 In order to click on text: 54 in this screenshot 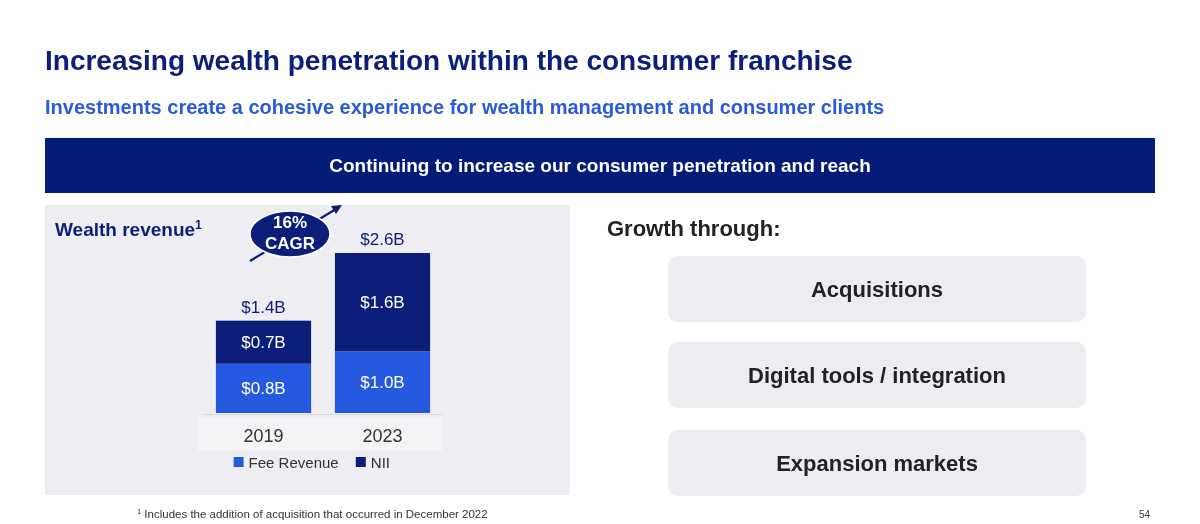, I will do `click(1144, 514)`.